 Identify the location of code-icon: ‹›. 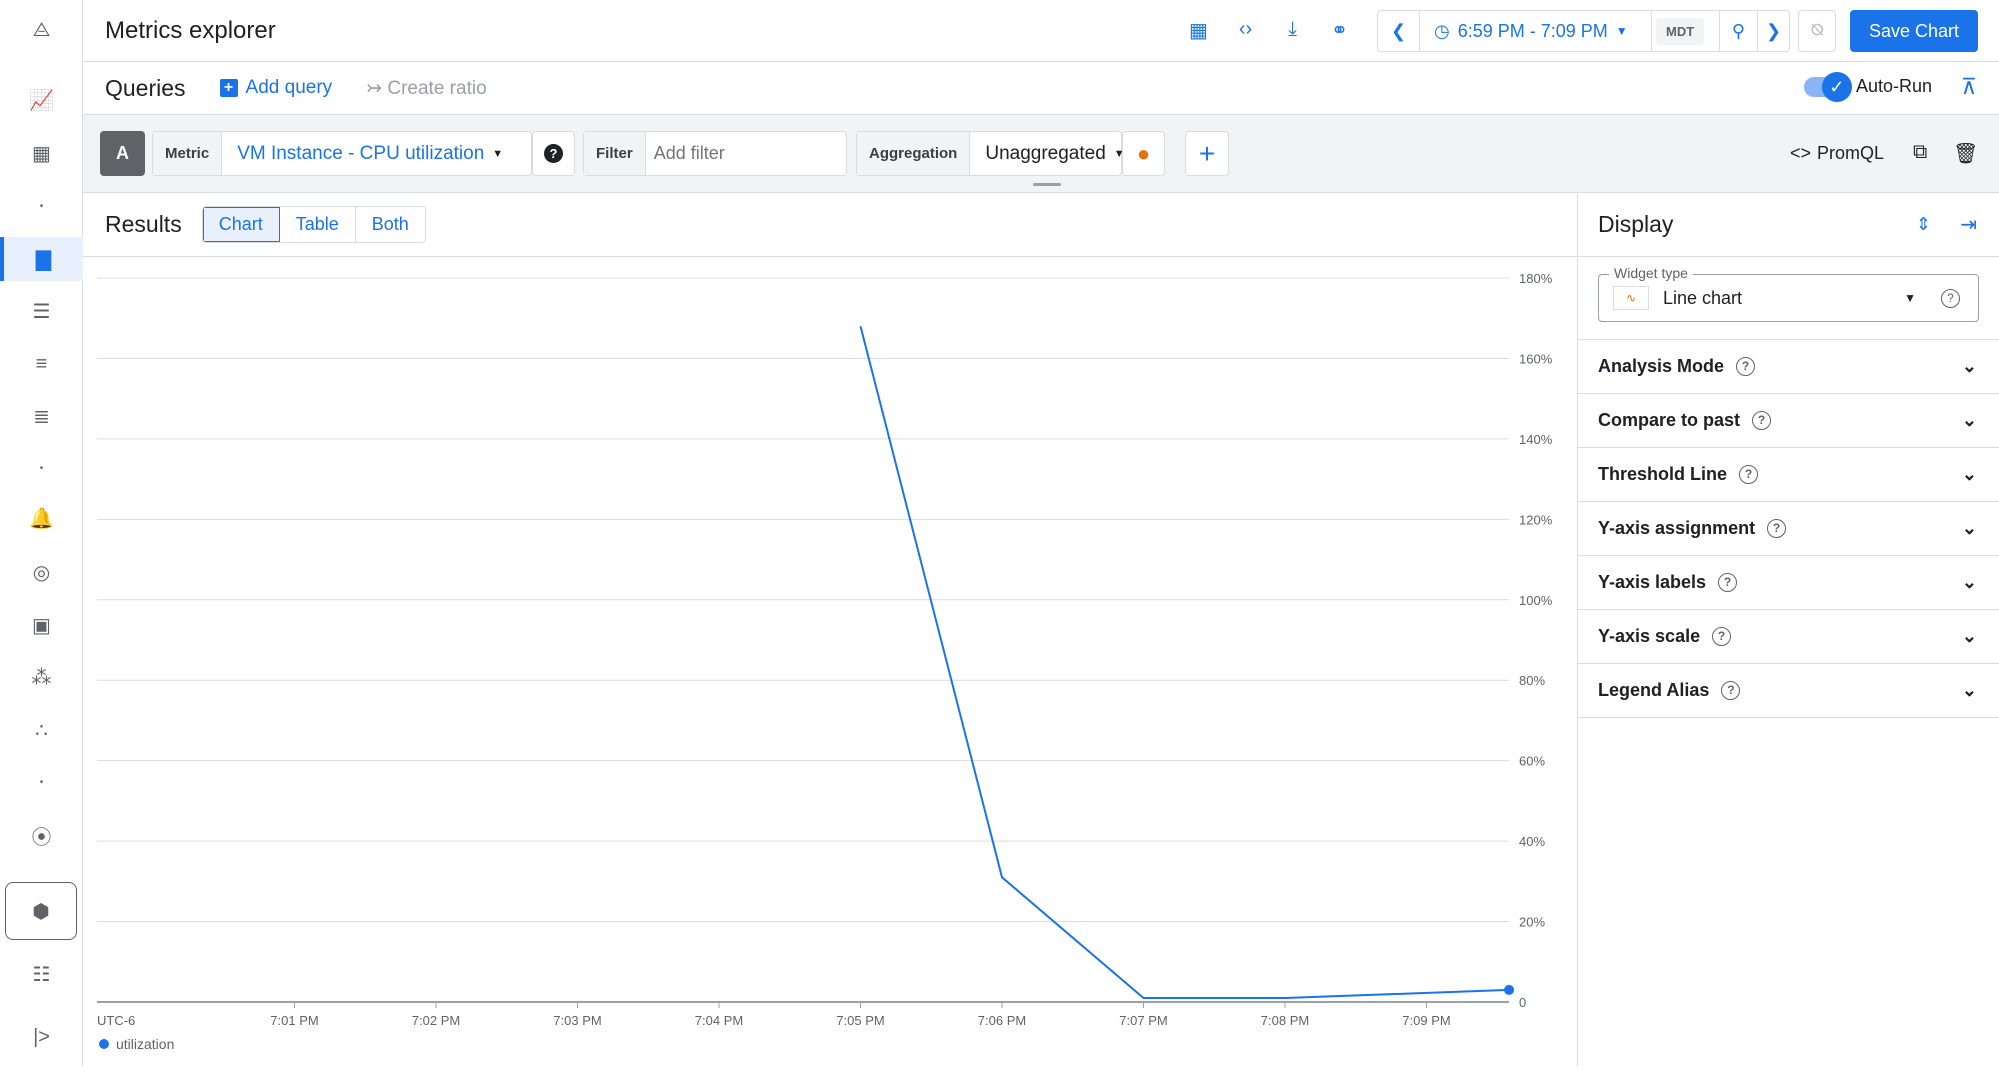
(1245, 29).